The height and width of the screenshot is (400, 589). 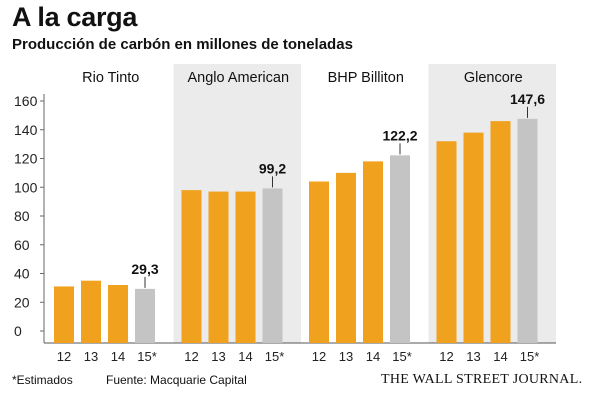 What do you see at coordinates (399, 135) in the screenshot?
I see `data-label: 122,2` at bounding box center [399, 135].